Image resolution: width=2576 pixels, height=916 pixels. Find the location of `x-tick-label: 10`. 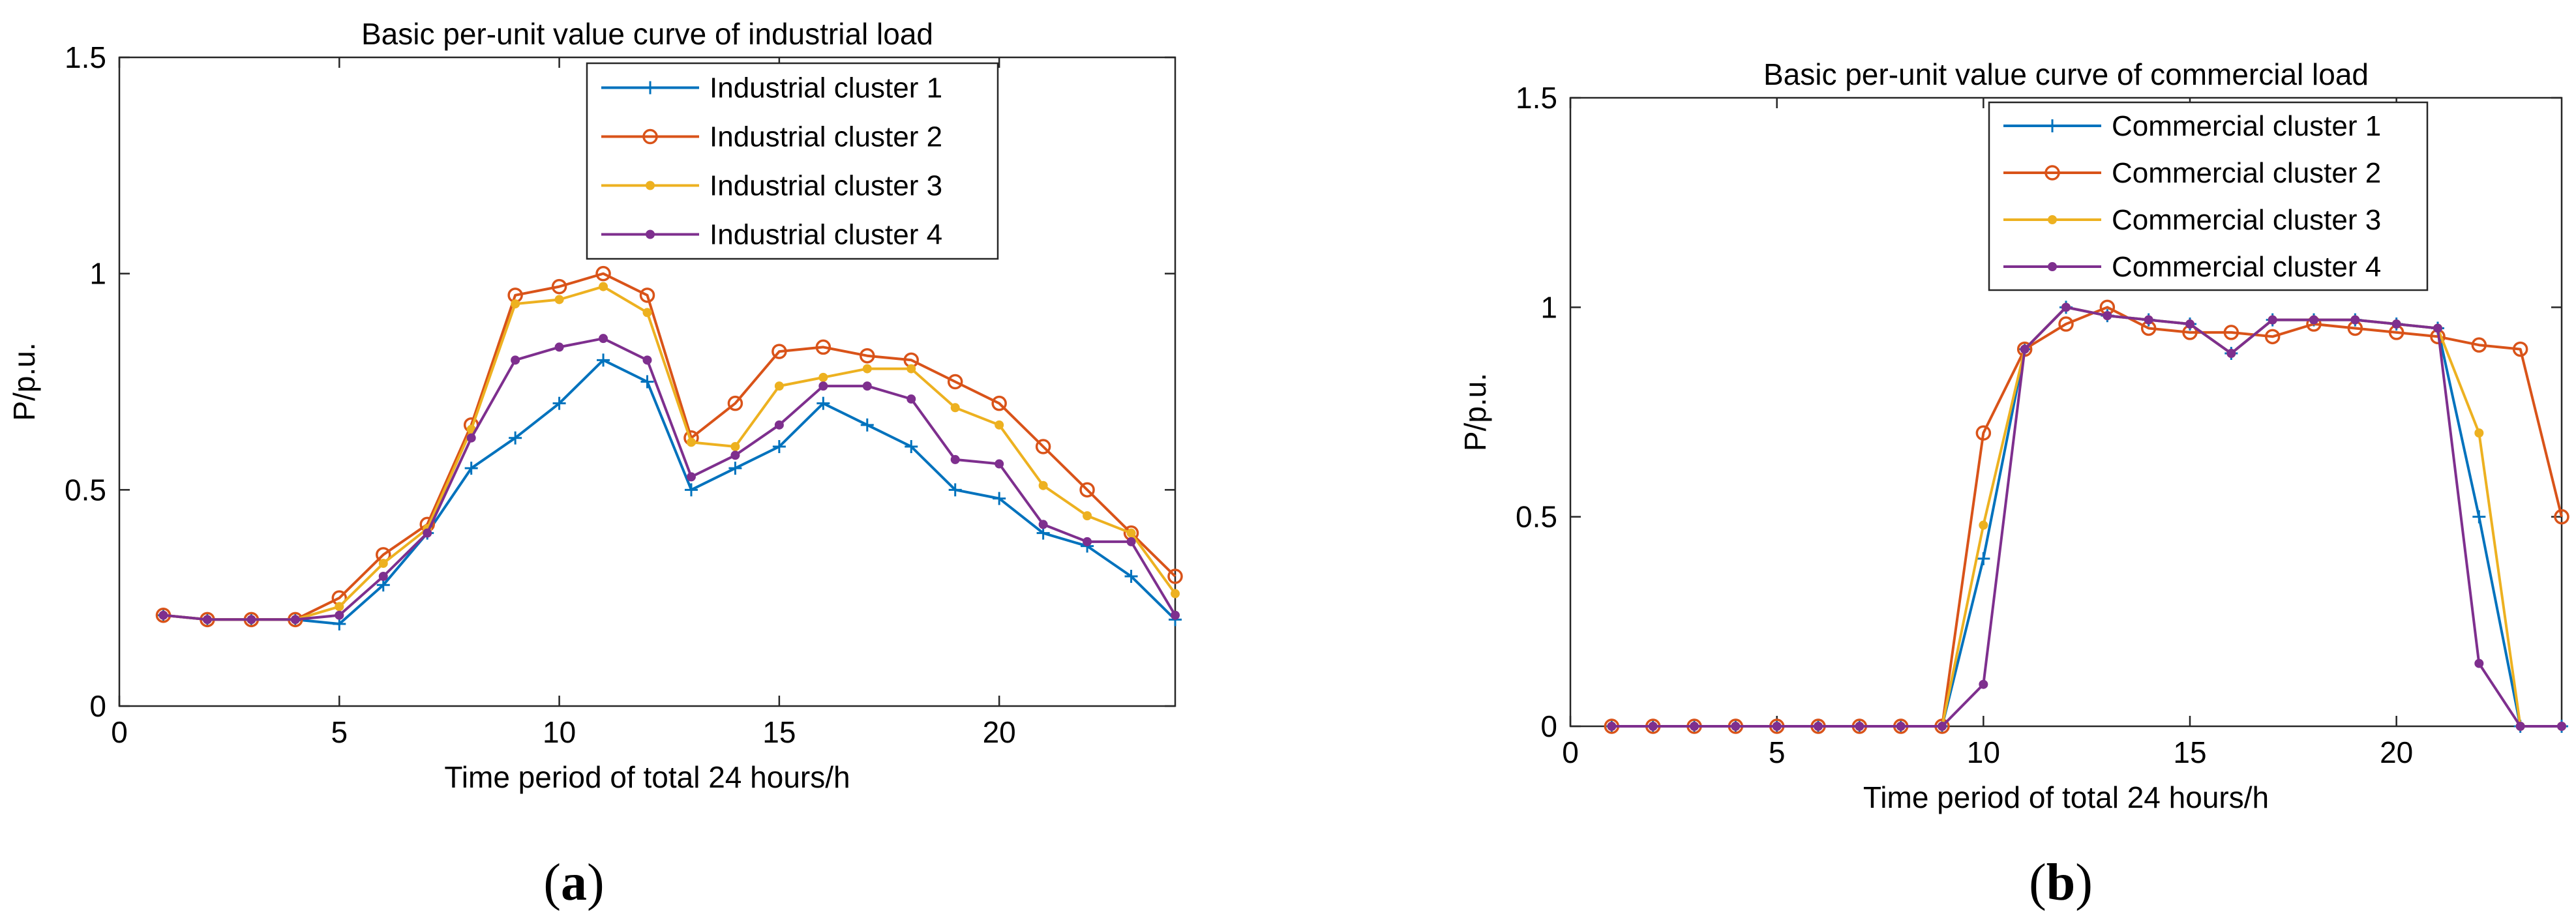

x-tick-label: 10 is located at coordinates (1983, 752).